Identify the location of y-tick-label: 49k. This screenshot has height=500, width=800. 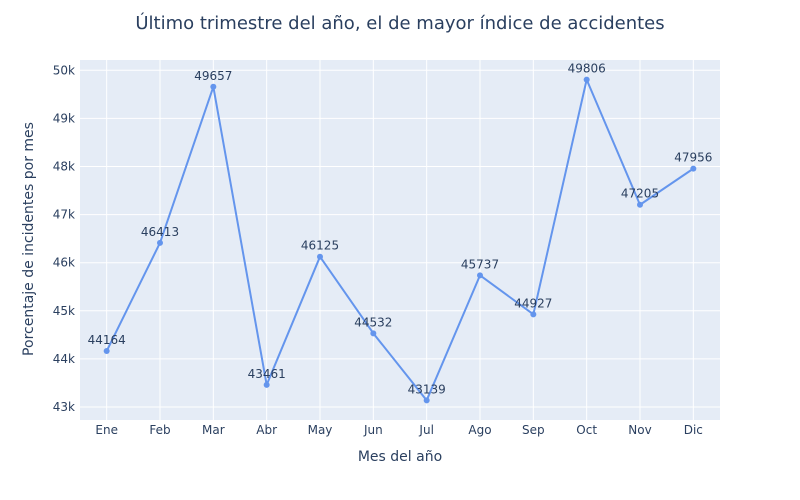
(64, 118).